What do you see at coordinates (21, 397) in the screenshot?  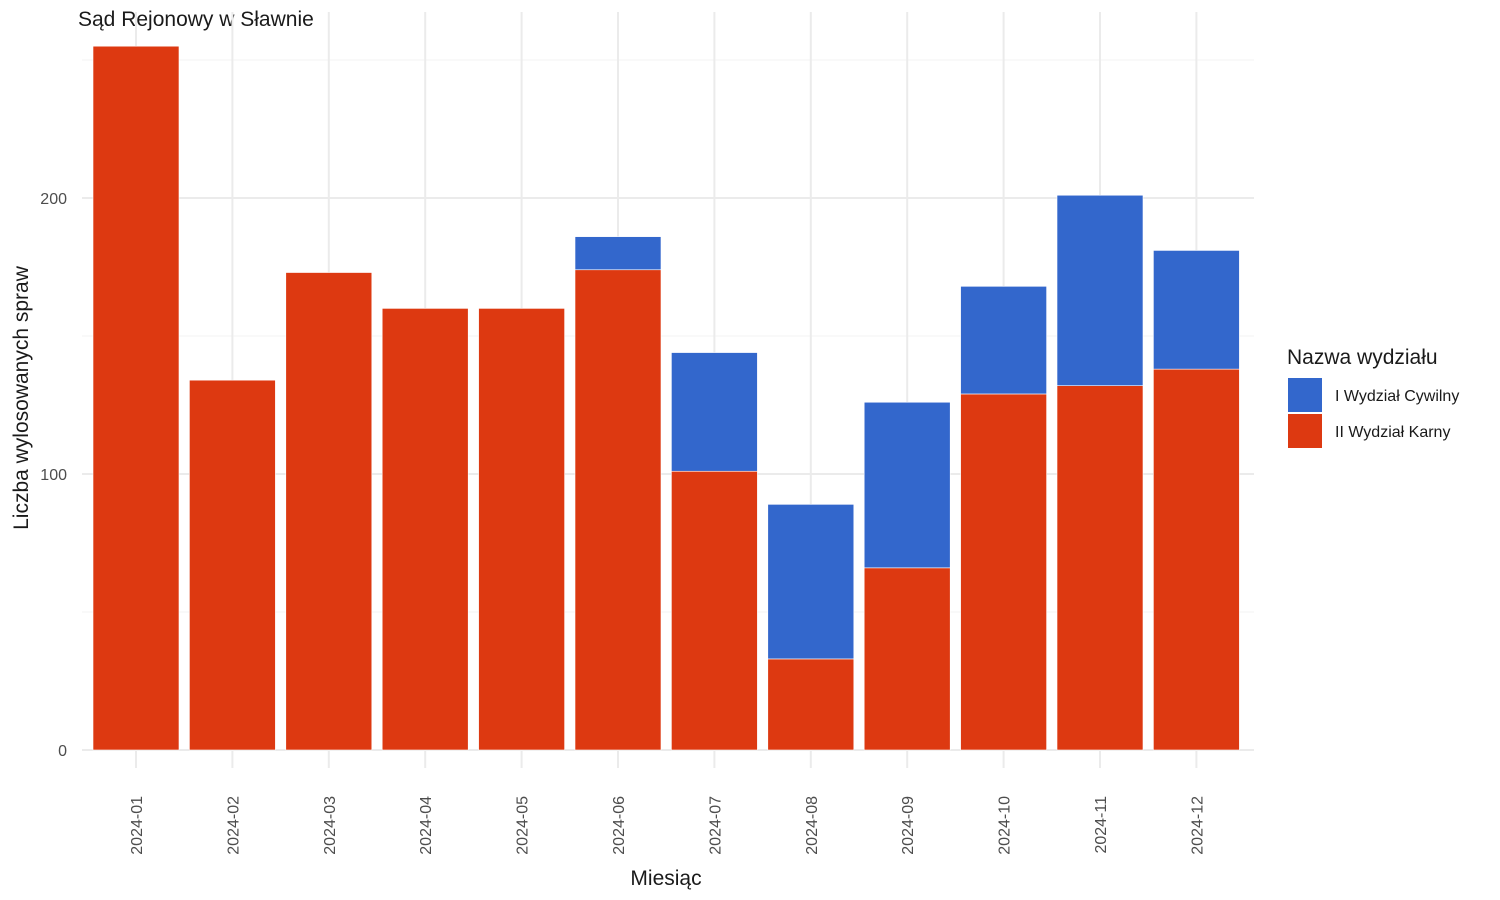 I see `y-axis-title: Liczba wylosowanych spraw` at bounding box center [21, 397].